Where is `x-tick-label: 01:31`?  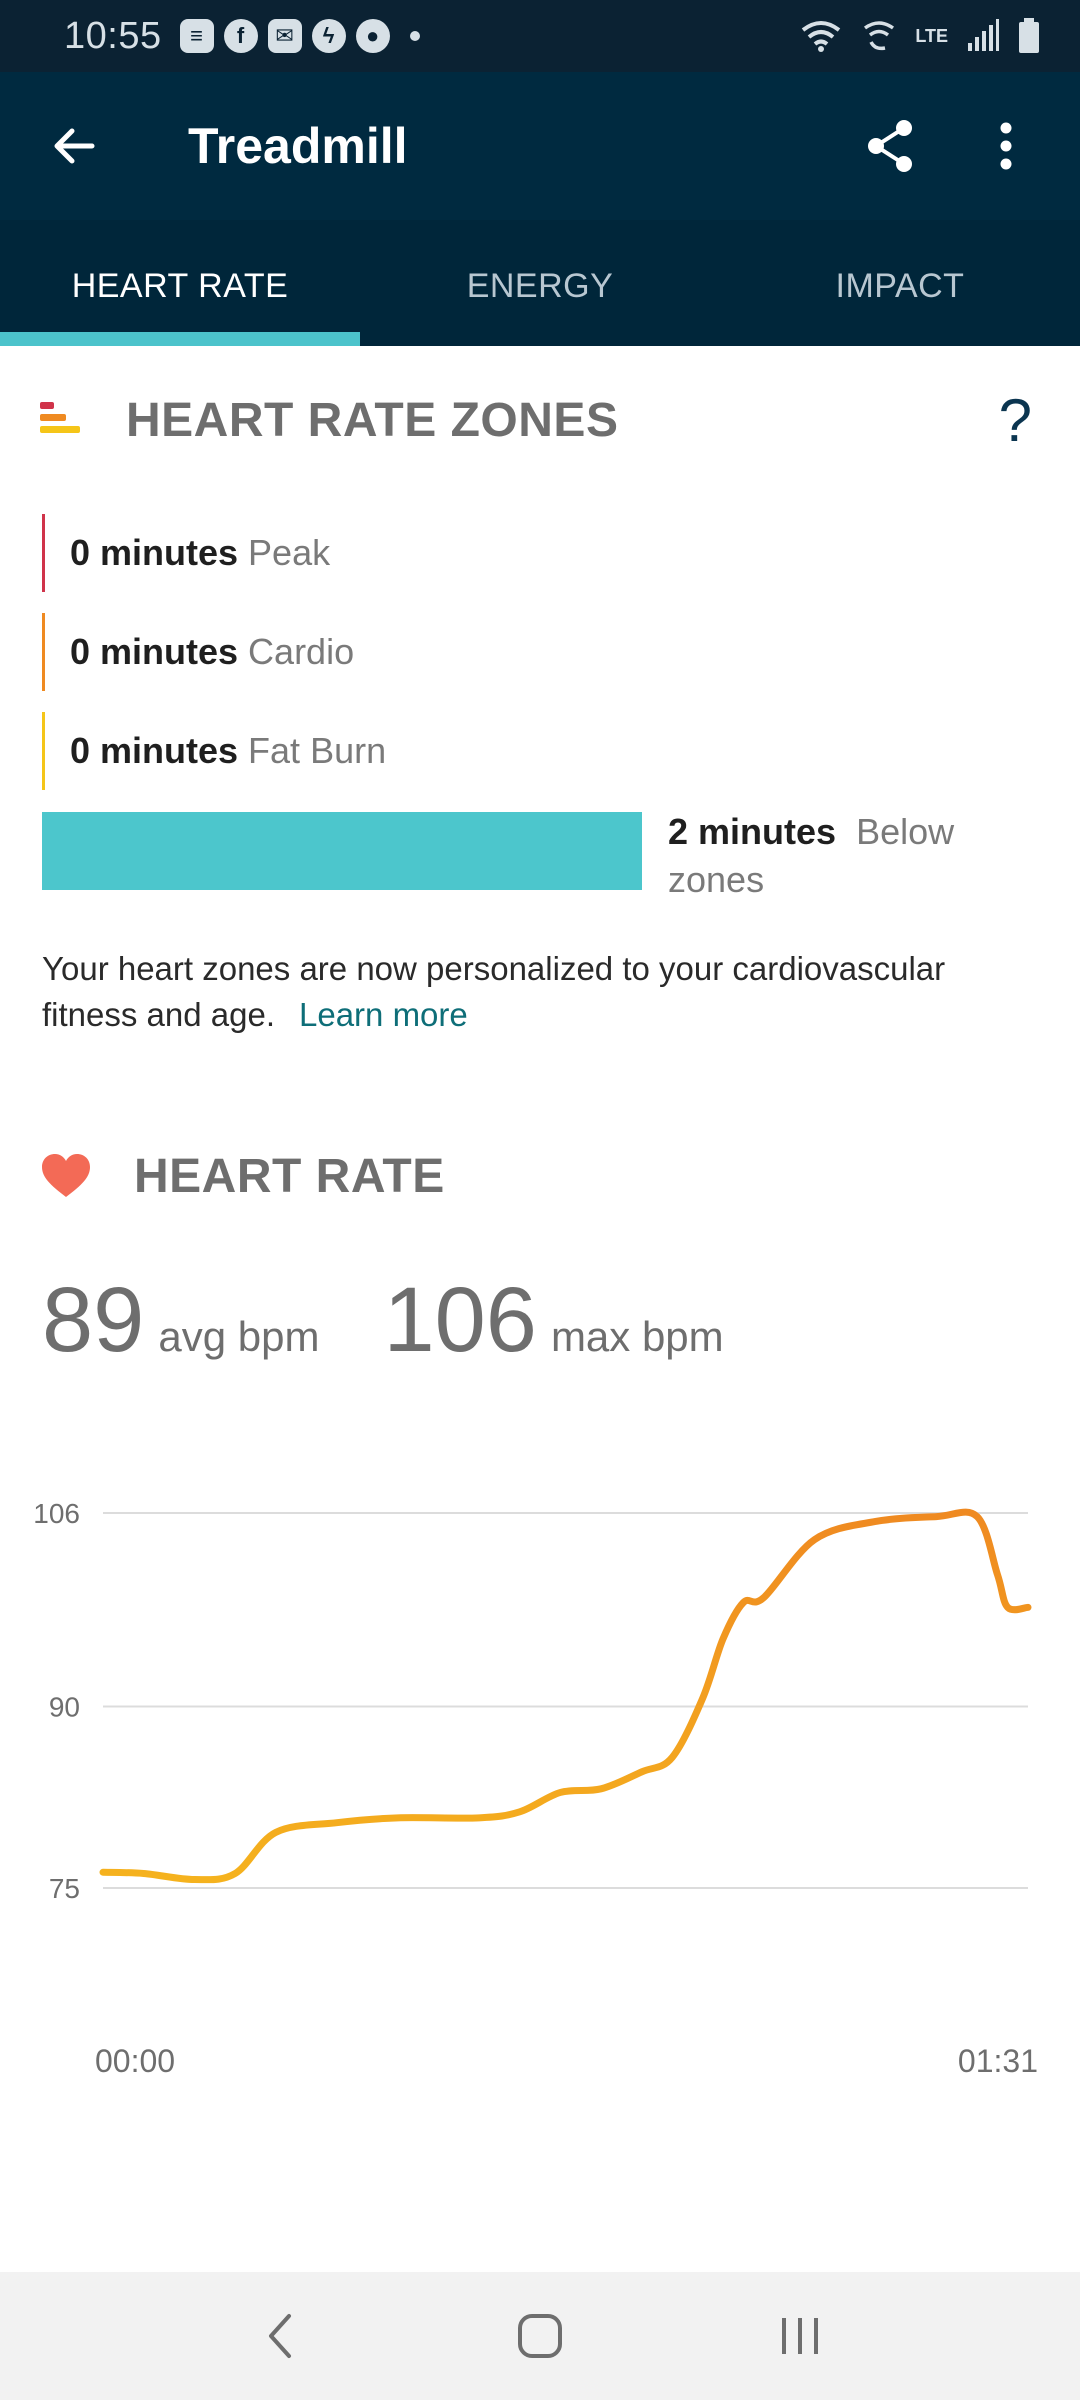
x-tick-label: 01:31 is located at coordinates (998, 2061).